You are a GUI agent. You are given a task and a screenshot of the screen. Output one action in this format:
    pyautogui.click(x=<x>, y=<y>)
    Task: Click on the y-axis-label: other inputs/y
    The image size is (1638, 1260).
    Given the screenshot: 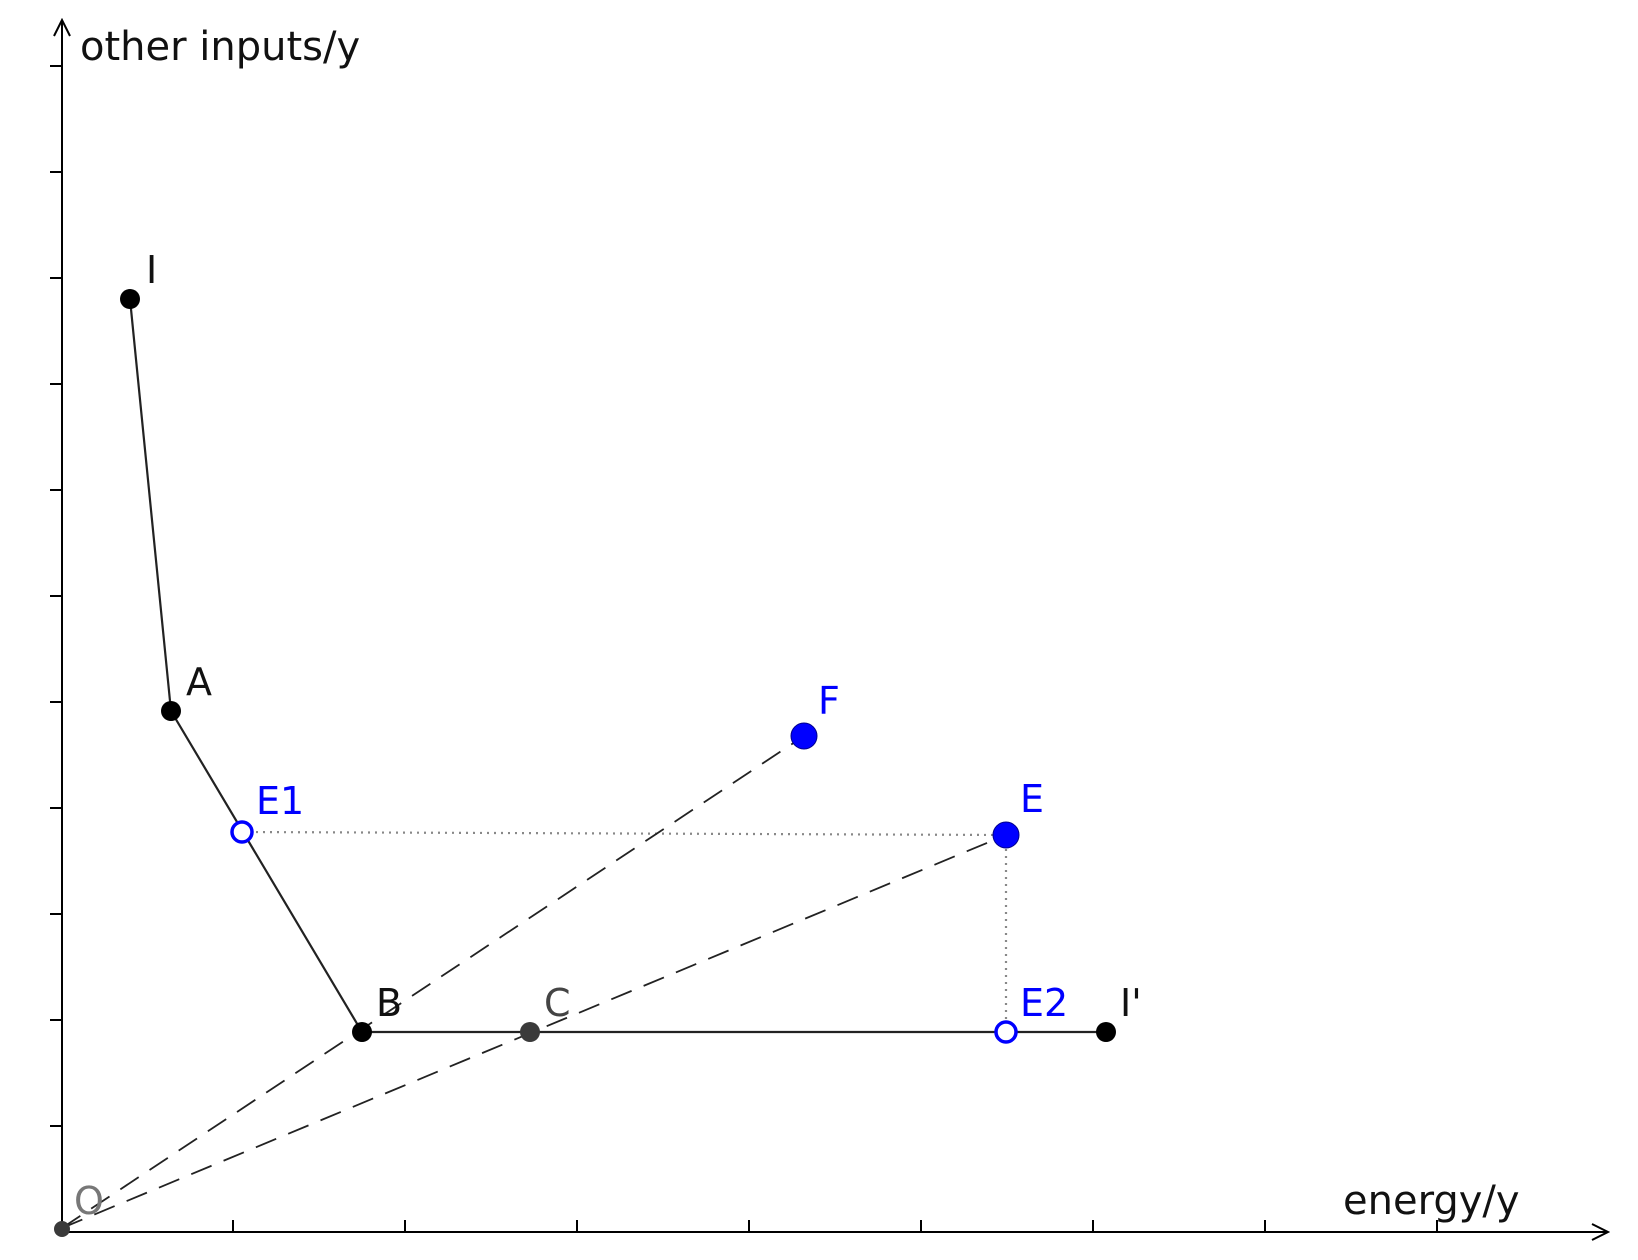 What is the action you would take?
    pyautogui.click(x=220, y=47)
    